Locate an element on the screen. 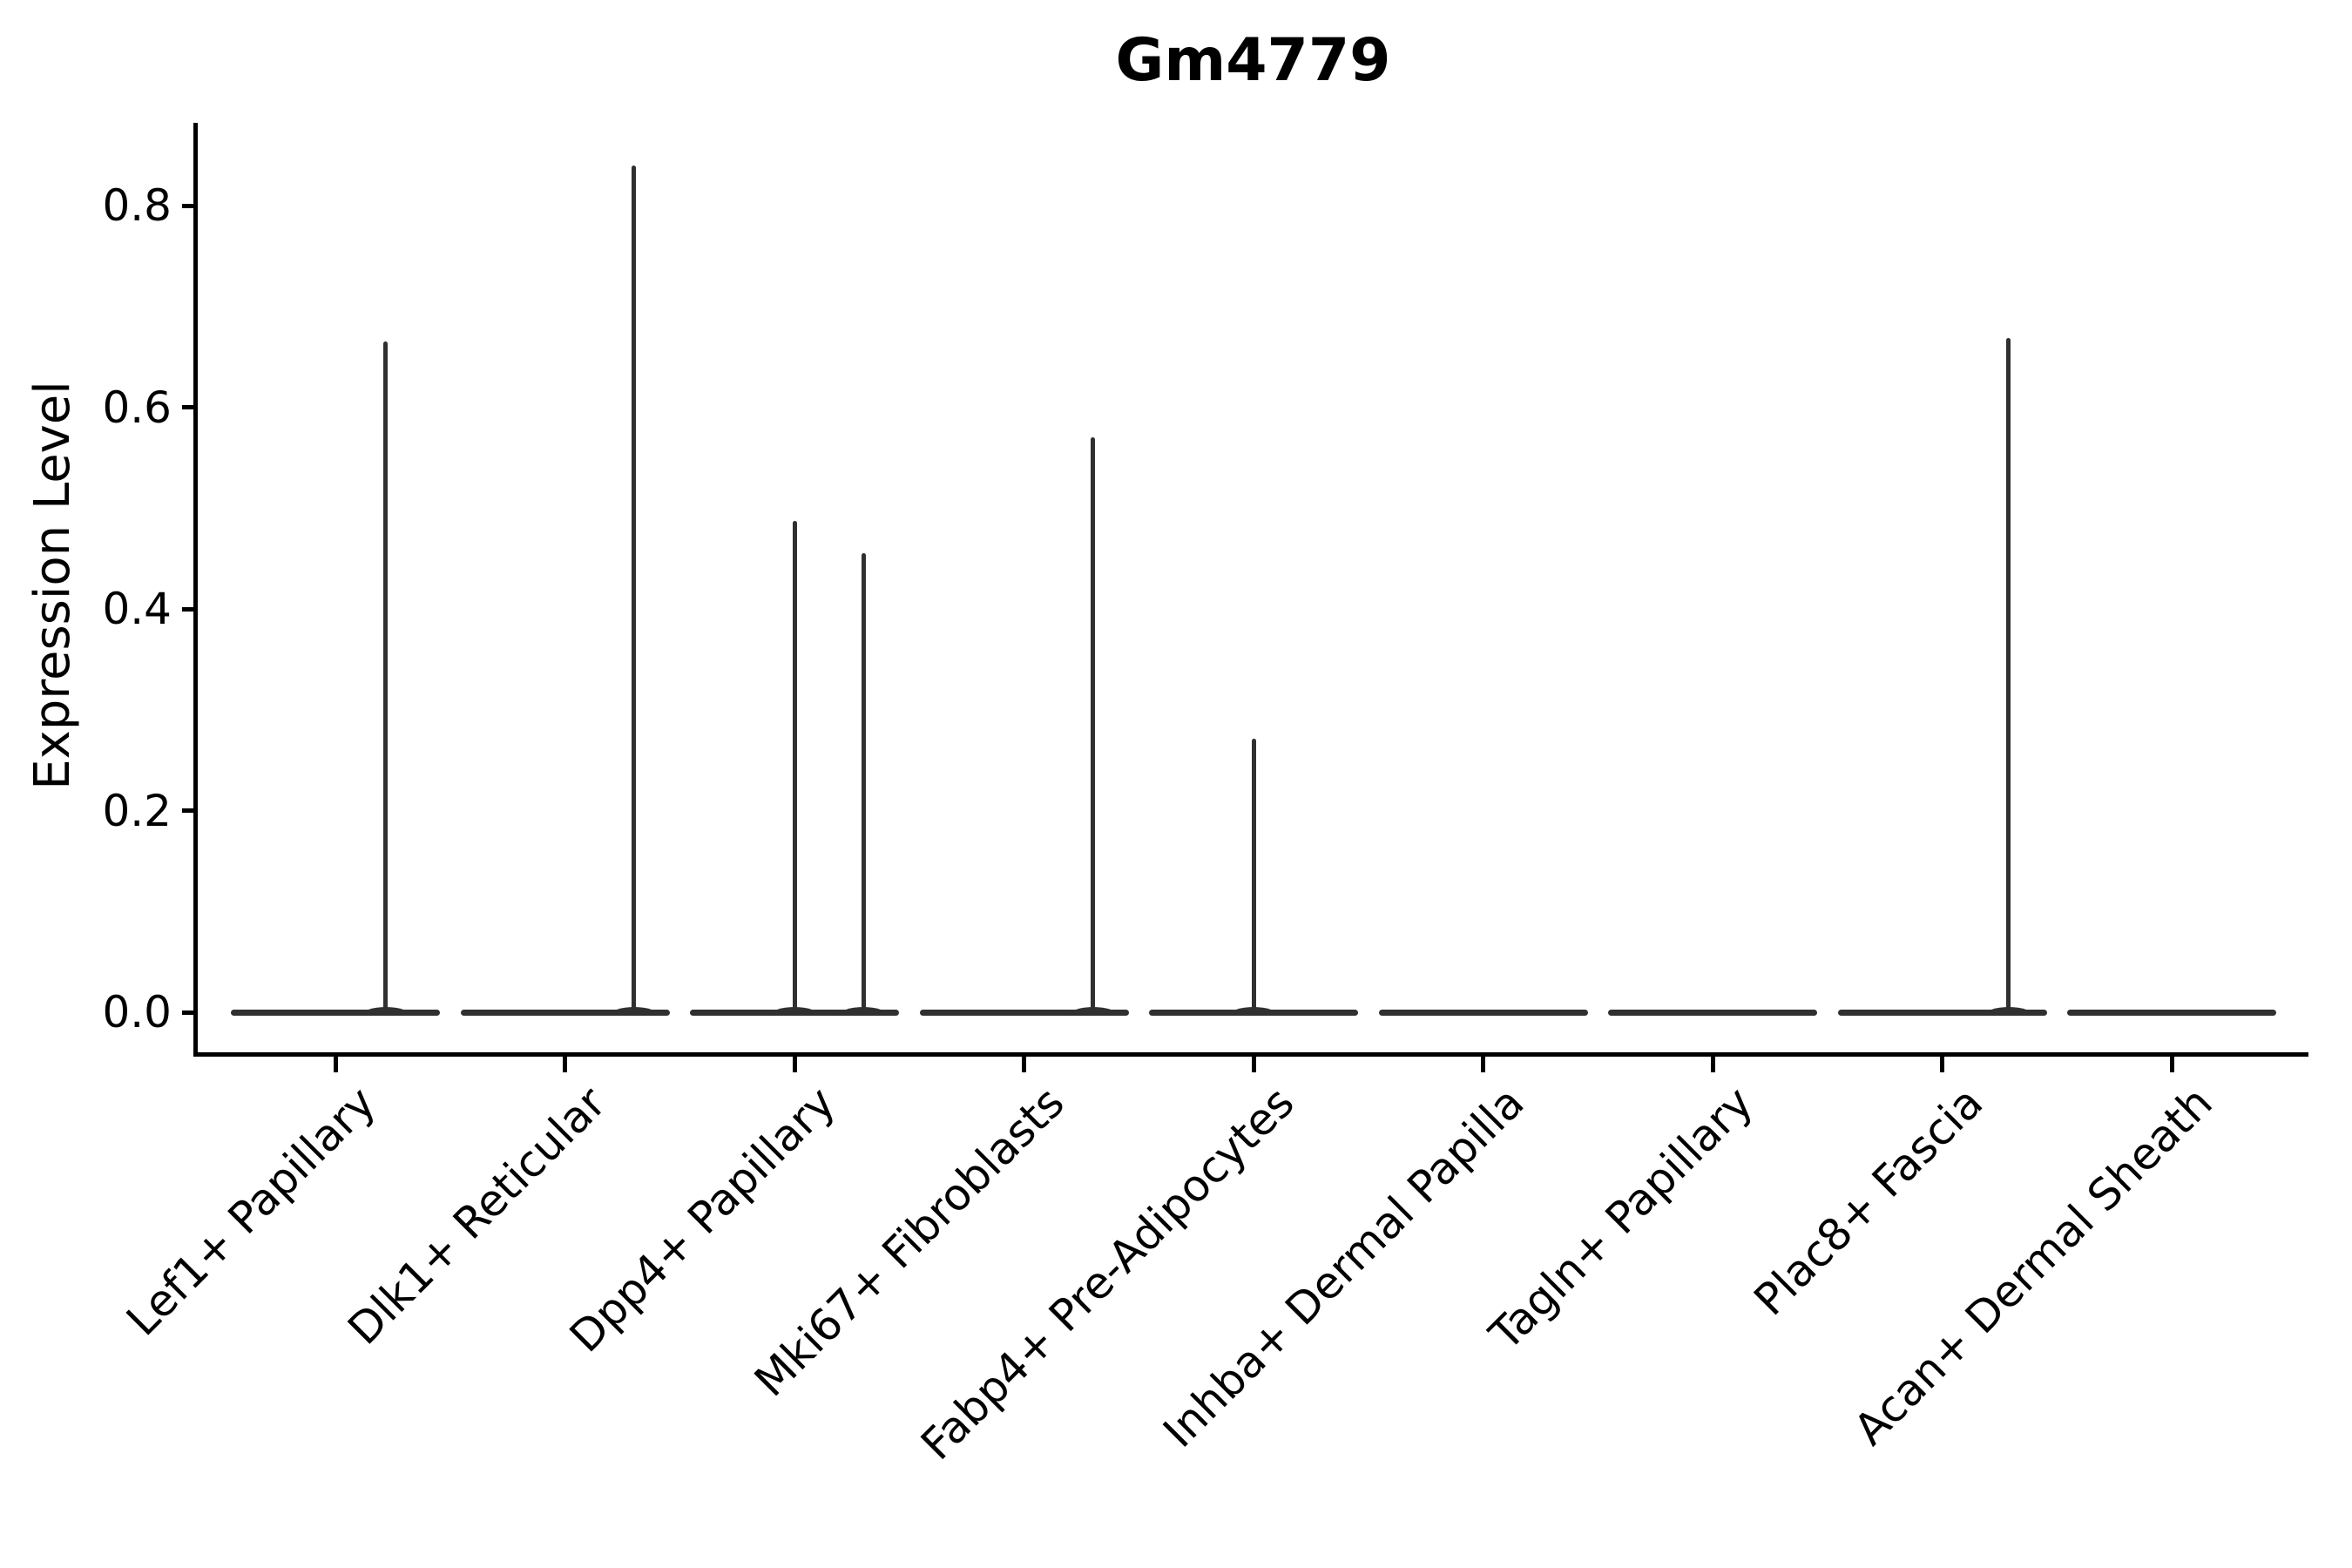 This screenshot has width=2352, height=1568. y-tick-label: 0.2 is located at coordinates (137, 810).